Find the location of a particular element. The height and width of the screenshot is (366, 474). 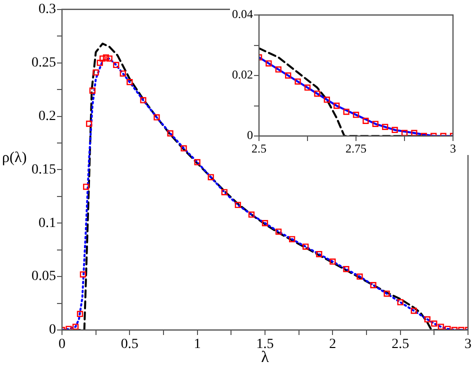

y-tick-label: 0.2 is located at coordinates (47, 116).